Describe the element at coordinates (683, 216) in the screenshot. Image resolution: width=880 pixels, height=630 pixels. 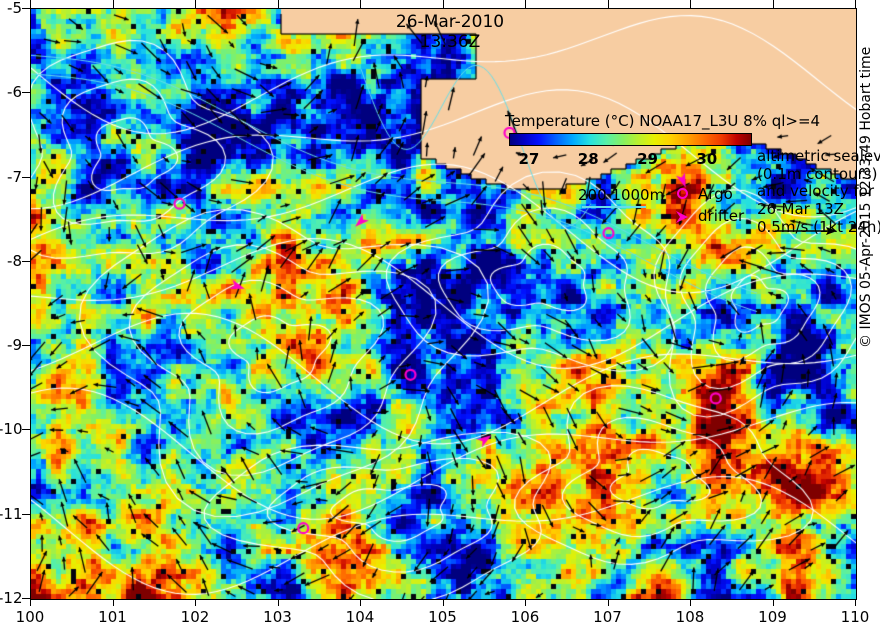
I see `drifter-legend-icon` at that location.